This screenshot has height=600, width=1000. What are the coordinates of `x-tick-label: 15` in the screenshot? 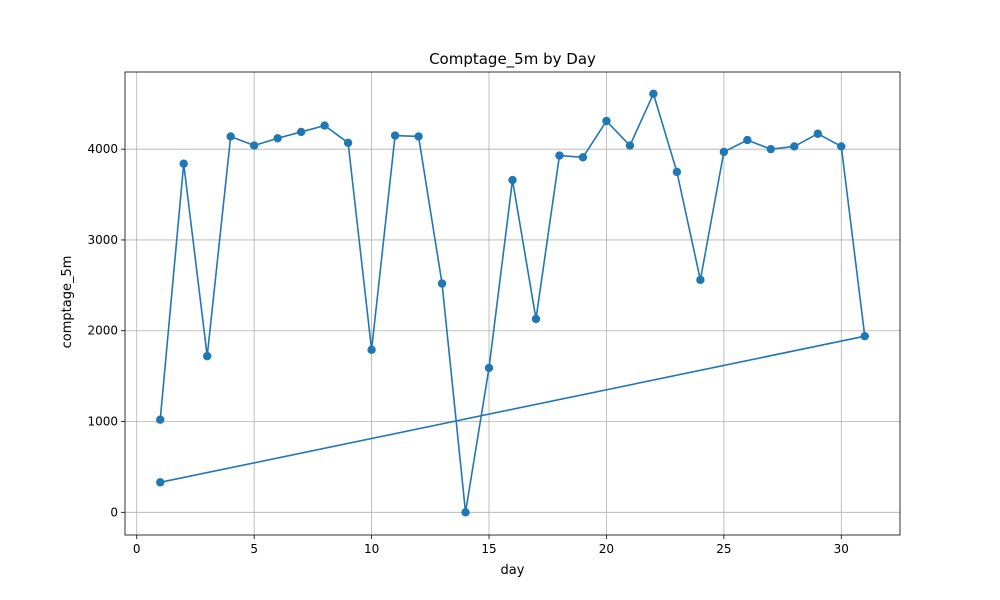 It's located at (488, 549).